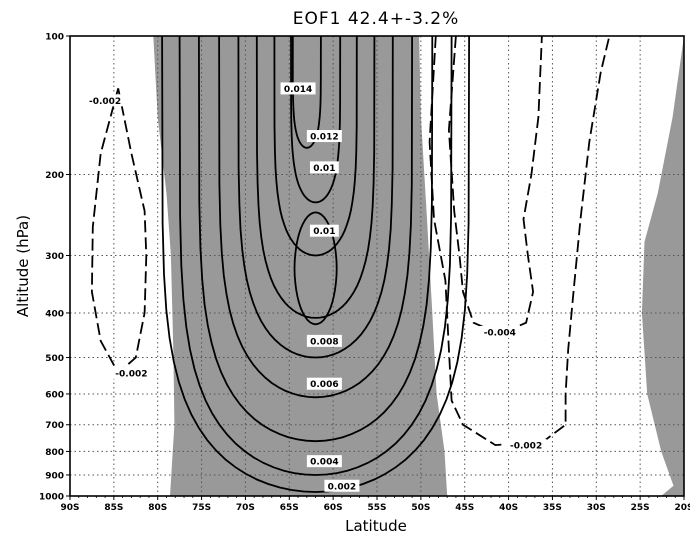 Image resolution: width=690 pixels, height=543 pixels. Describe the element at coordinates (157, 508) in the screenshot. I see `x-tick-label: 80S` at that location.